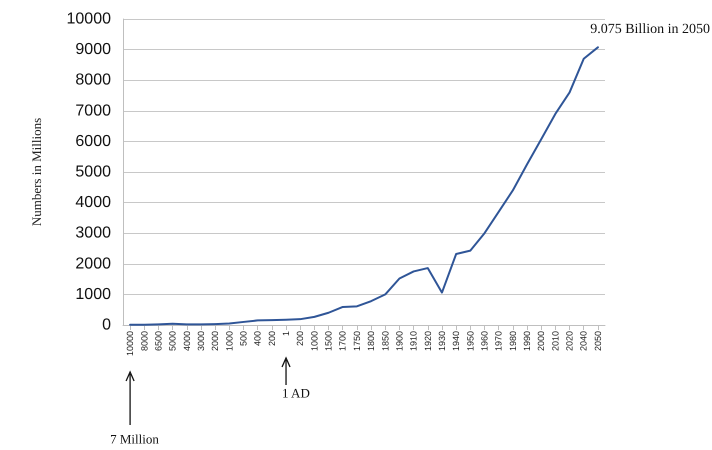  I want to click on x-tick-label: 2040, so click(583, 341).